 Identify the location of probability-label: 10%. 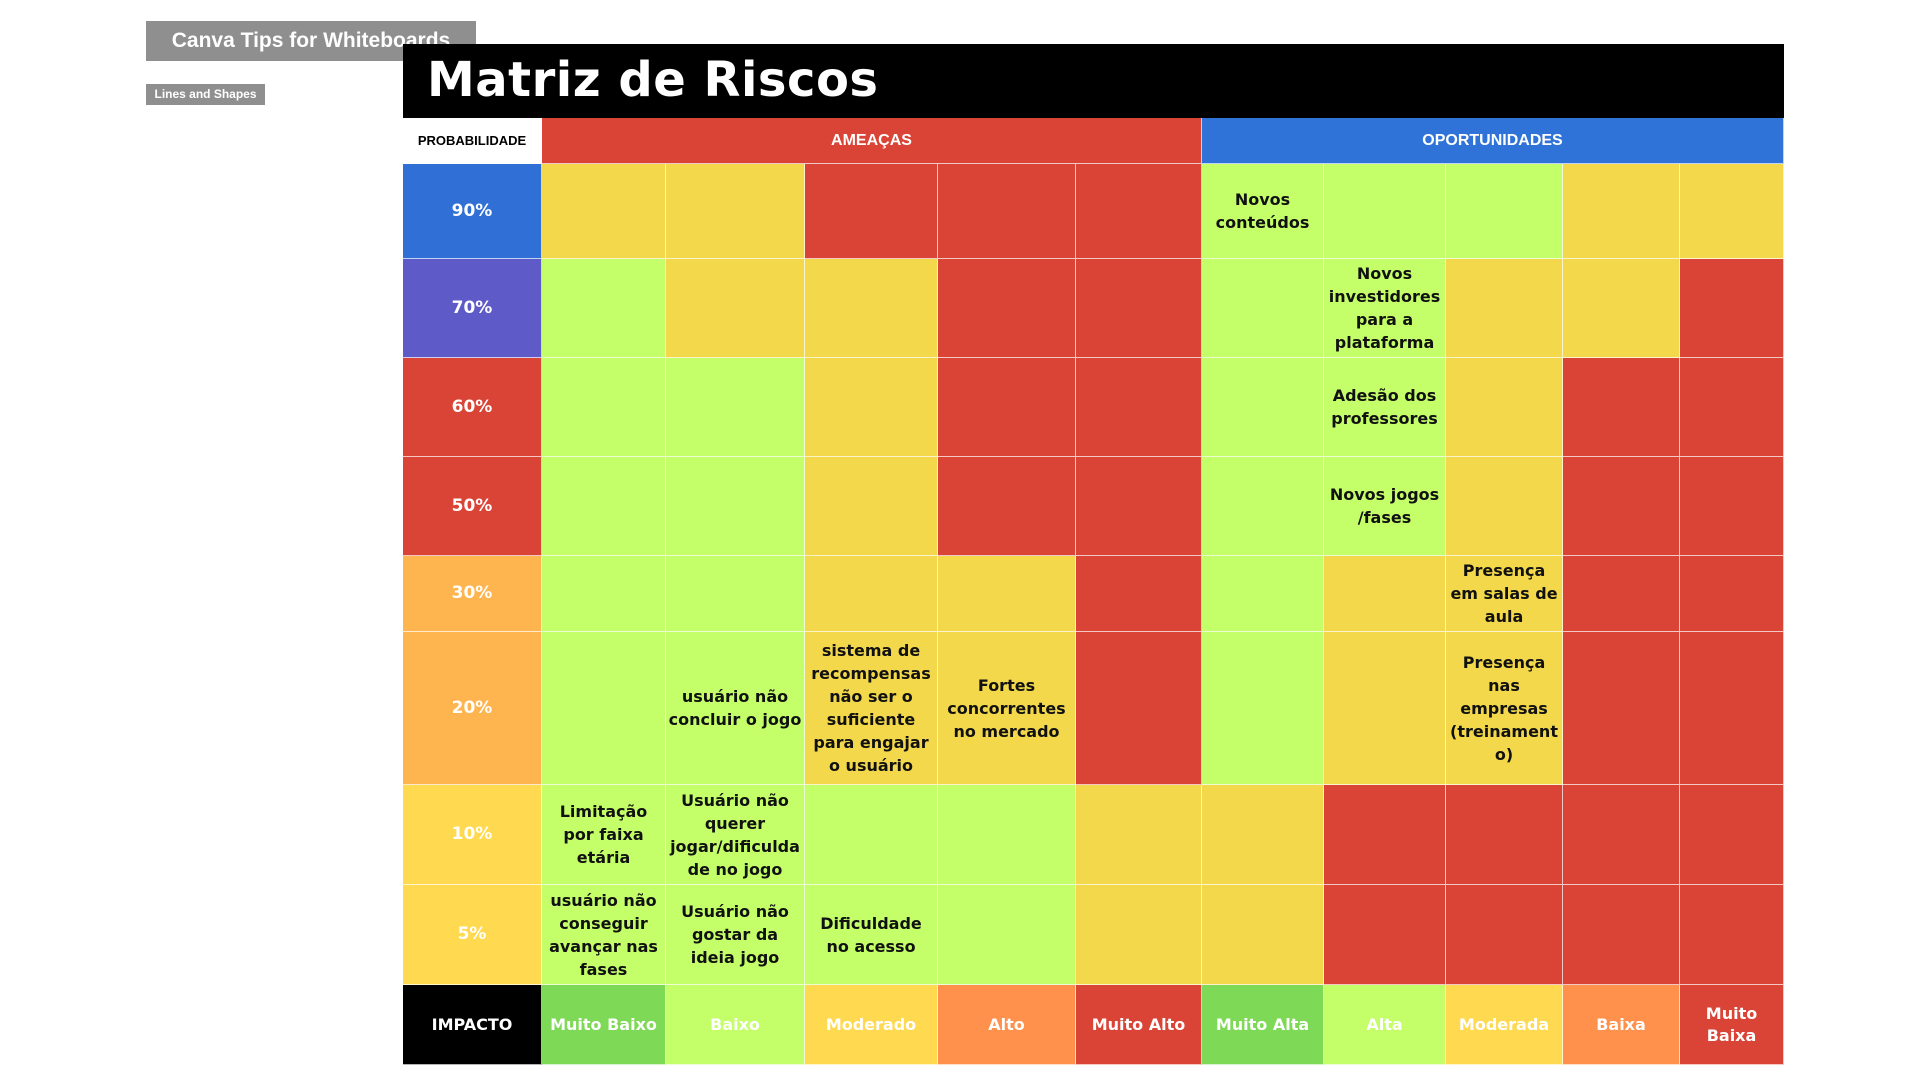
(472, 835).